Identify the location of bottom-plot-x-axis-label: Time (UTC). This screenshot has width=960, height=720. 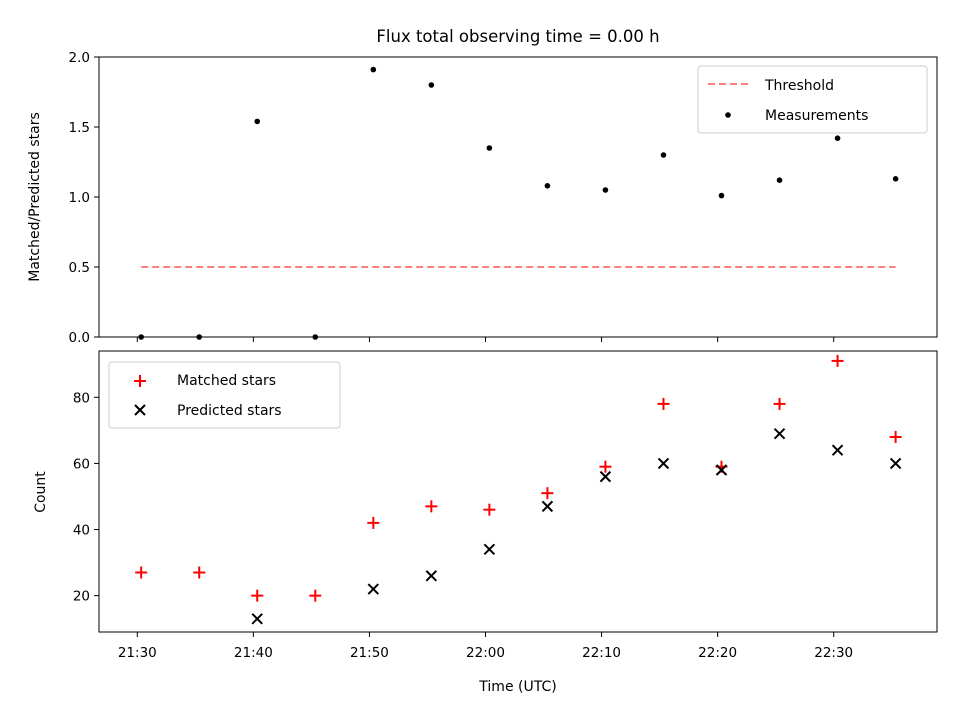
(517, 687).